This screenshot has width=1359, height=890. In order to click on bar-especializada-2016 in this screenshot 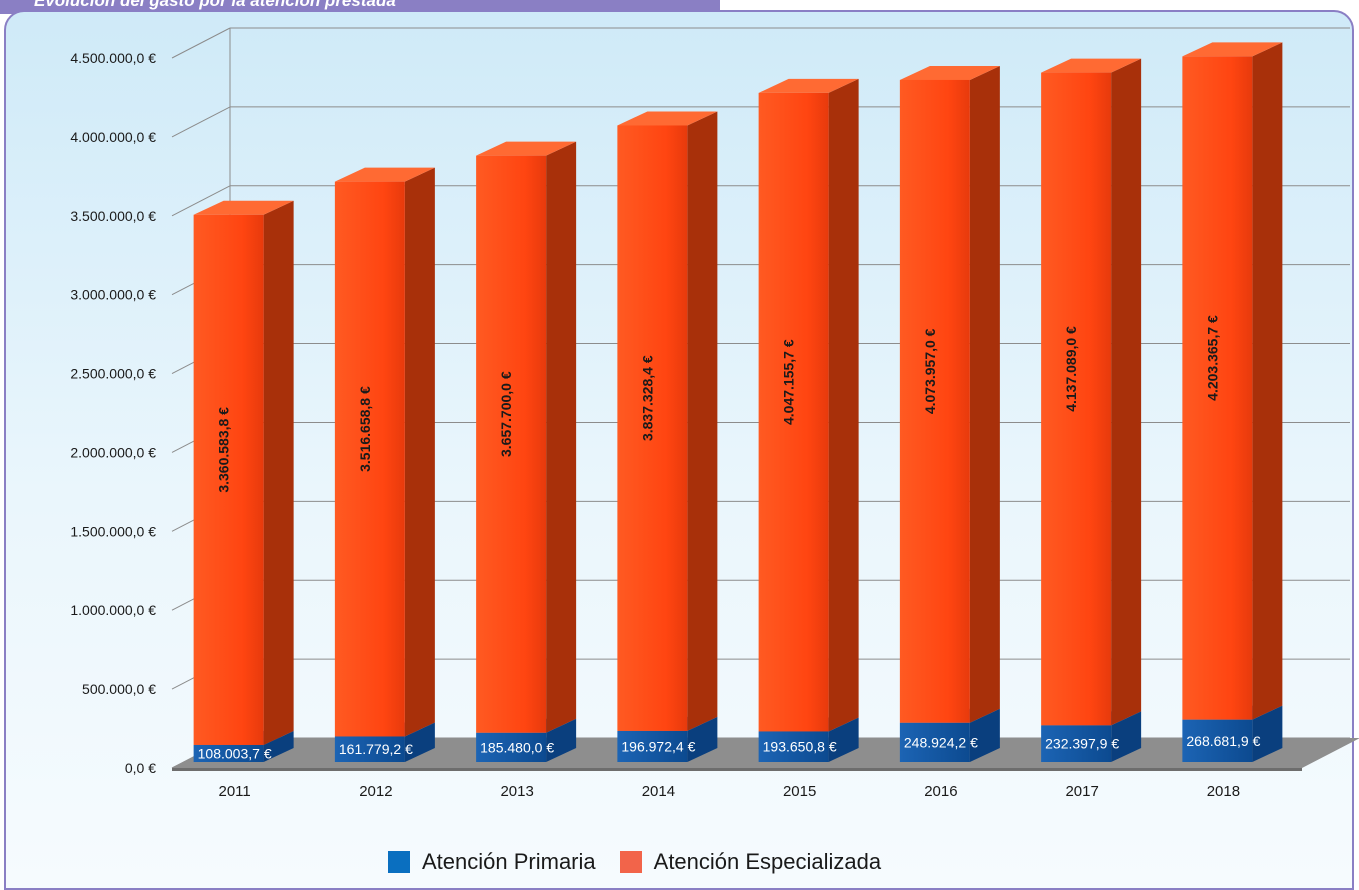, I will do `click(949, 394)`.